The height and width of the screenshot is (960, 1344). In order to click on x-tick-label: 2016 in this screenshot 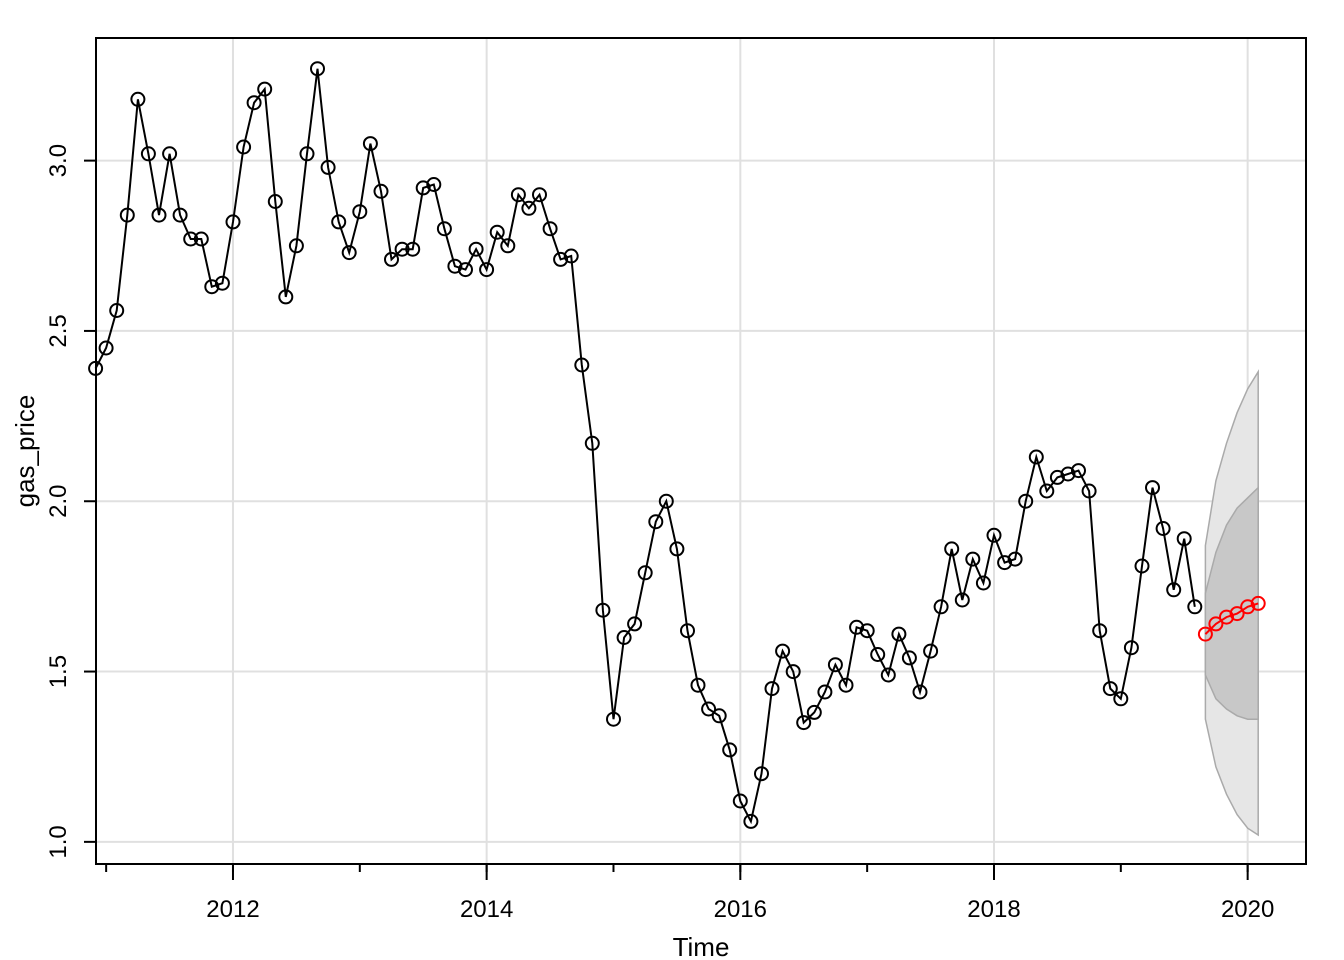, I will do `click(740, 909)`.